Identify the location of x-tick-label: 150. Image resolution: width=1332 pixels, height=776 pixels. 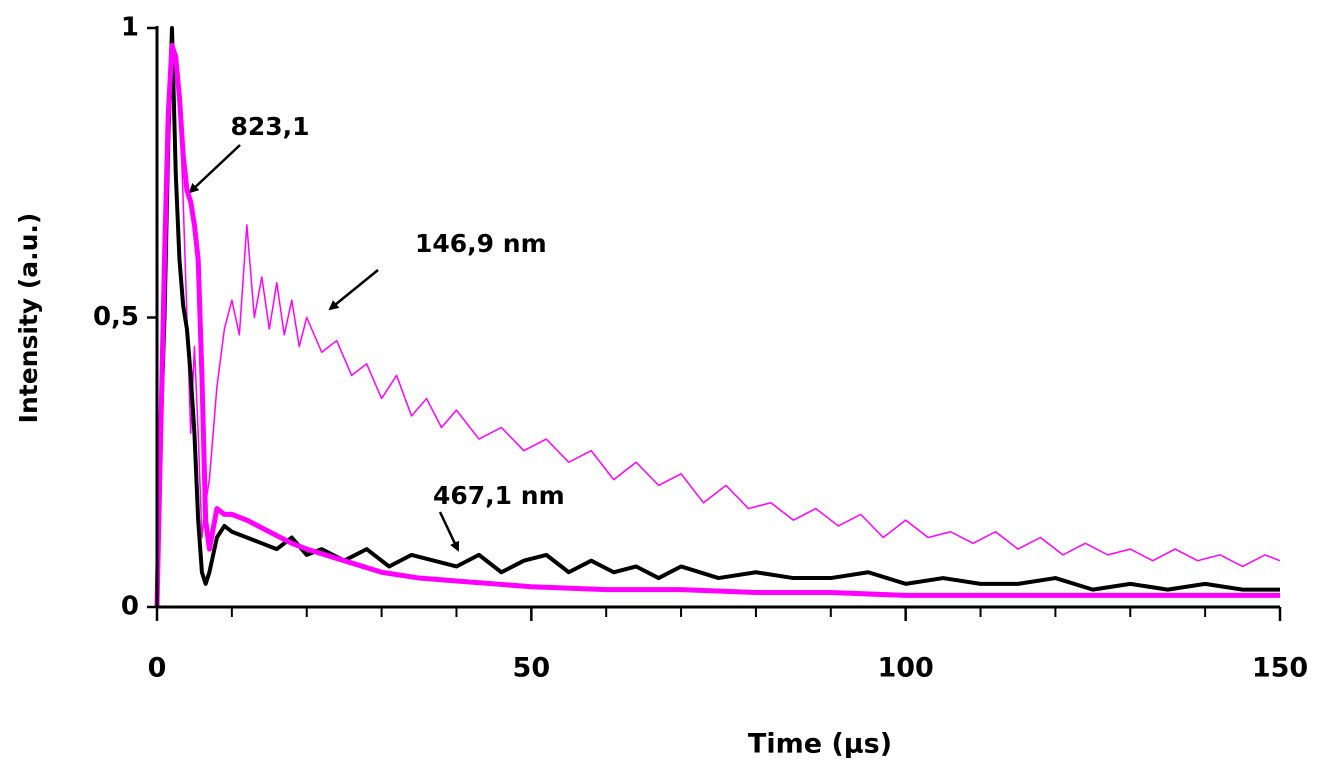
(1280, 668).